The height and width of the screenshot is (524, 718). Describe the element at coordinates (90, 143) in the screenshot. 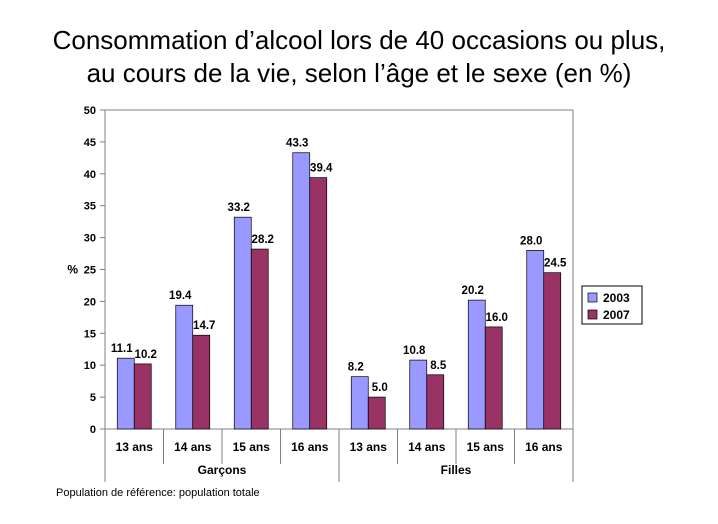

I see `y-tick-label: 45` at that location.